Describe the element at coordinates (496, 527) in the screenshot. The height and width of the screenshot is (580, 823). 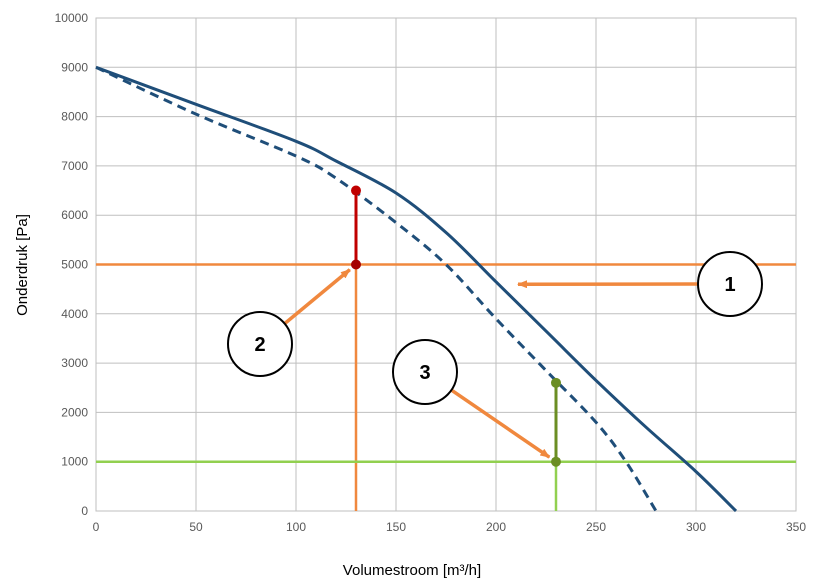
I see `x-tick-label: 200` at that location.